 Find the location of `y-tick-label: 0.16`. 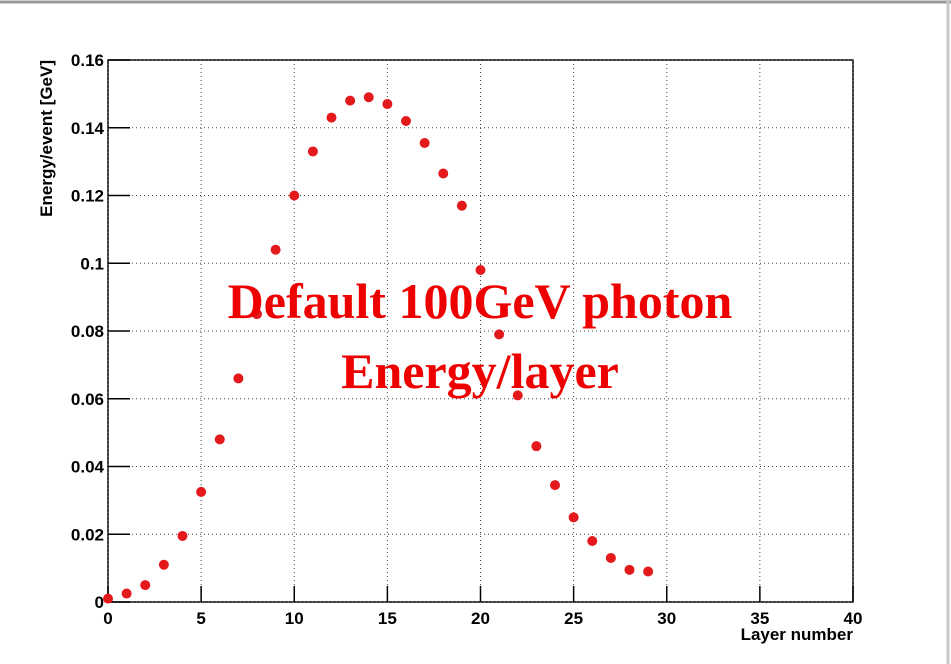

y-tick-label: 0.16 is located at coordinates (87, 60).